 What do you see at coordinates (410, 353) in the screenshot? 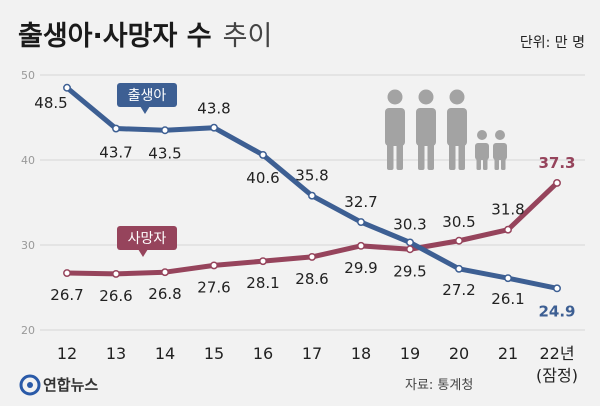
I see `x-tick-label: 19` at bounding box center [410, 353].